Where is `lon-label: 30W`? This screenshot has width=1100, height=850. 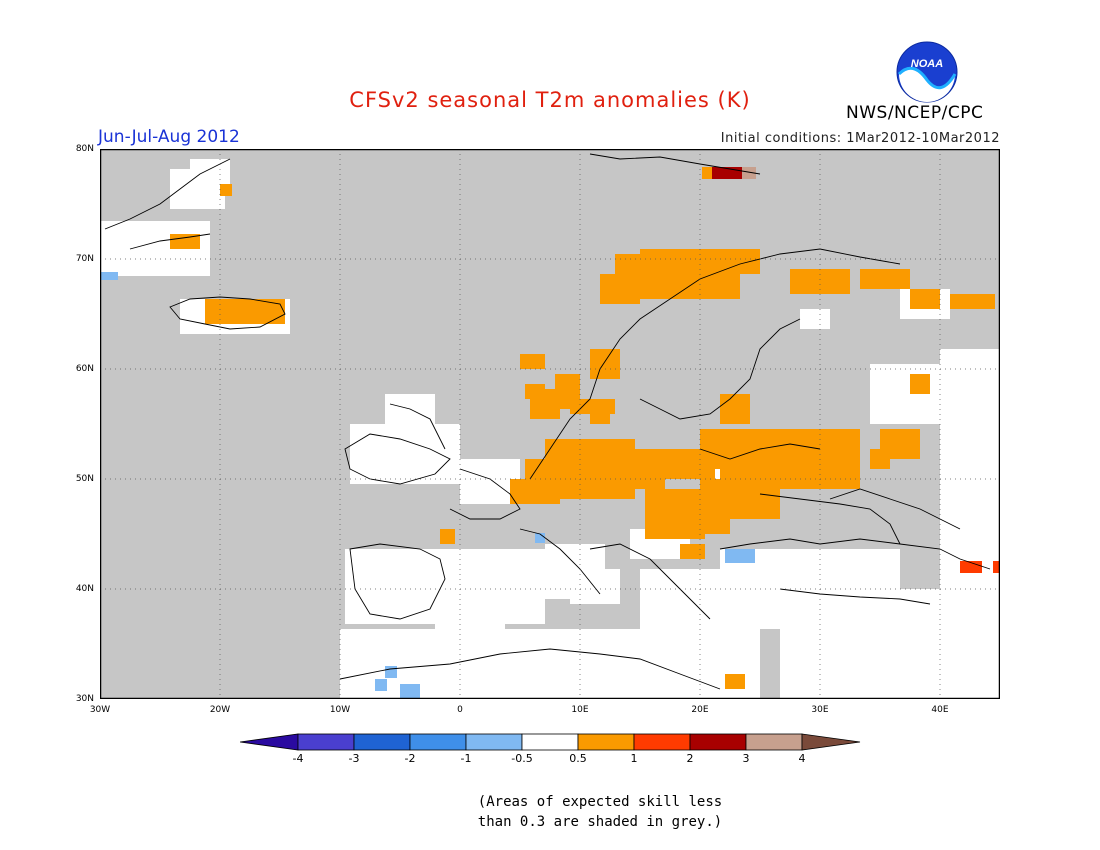 lon-label: 30W is located at coordinates (100, 710).